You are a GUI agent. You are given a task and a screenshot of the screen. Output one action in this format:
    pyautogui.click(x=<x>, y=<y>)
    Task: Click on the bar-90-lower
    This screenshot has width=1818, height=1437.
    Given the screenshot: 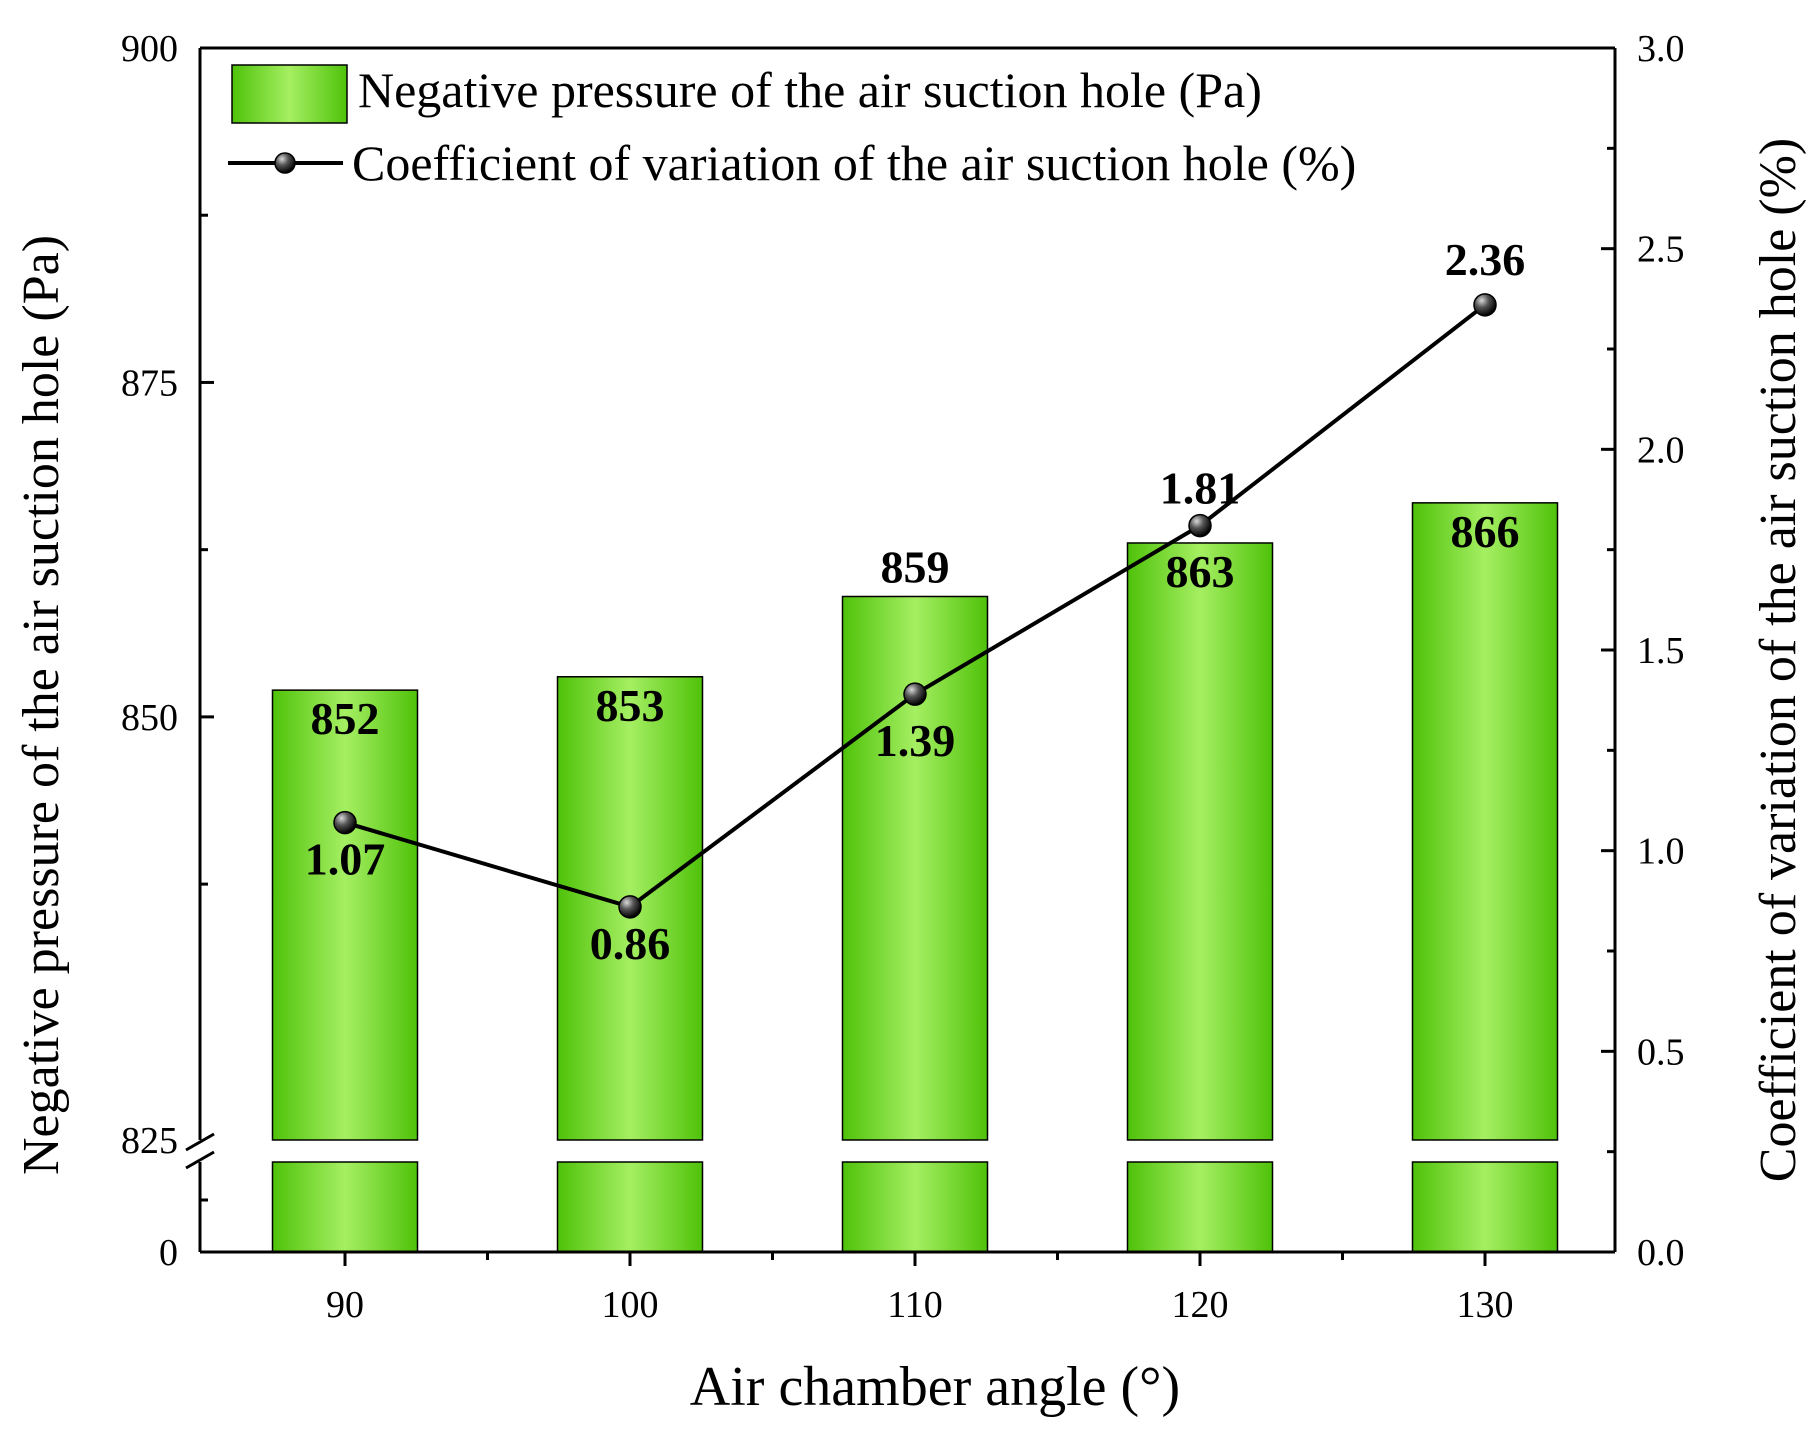 What is the action you would take?
    pyautogui.click(x=345, y=1207)
    